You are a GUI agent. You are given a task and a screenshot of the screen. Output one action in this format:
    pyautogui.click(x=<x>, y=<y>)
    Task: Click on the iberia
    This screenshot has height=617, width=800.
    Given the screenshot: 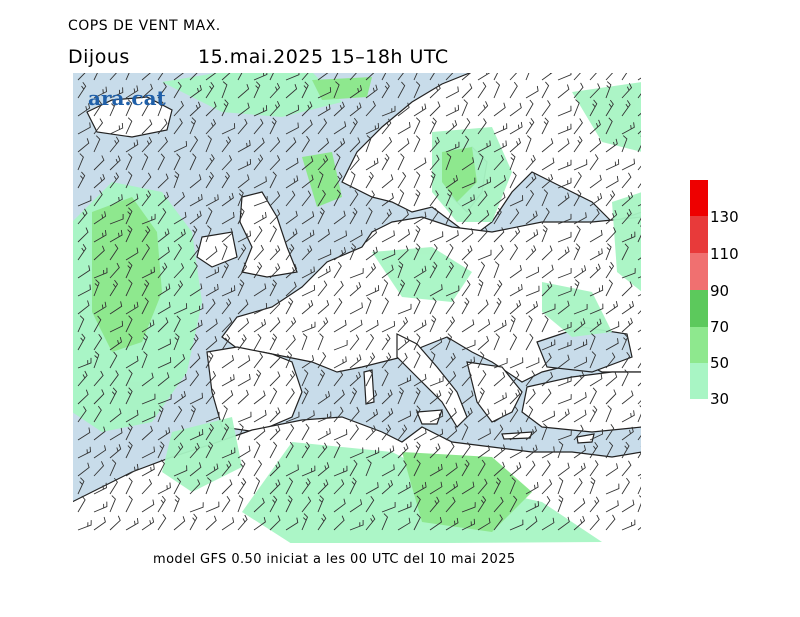 What is the action you would take?
    pyautogui.click(x=254, y=389)
    